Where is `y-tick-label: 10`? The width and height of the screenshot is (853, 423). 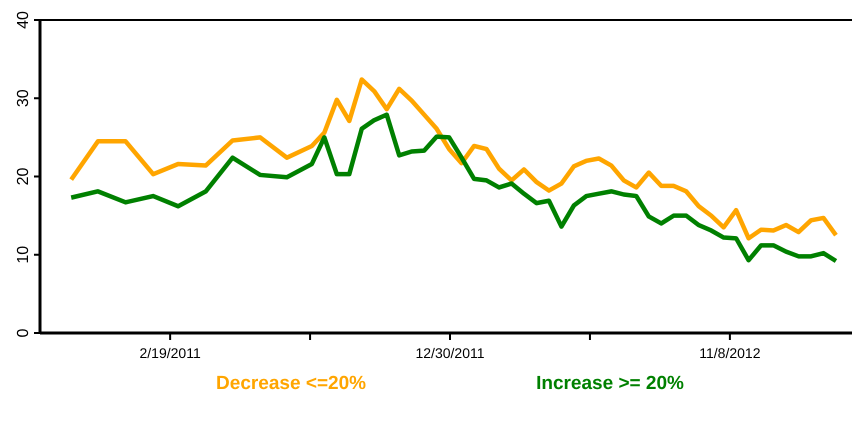 y-tick-label: 10 is located at coordinates (23, 255).